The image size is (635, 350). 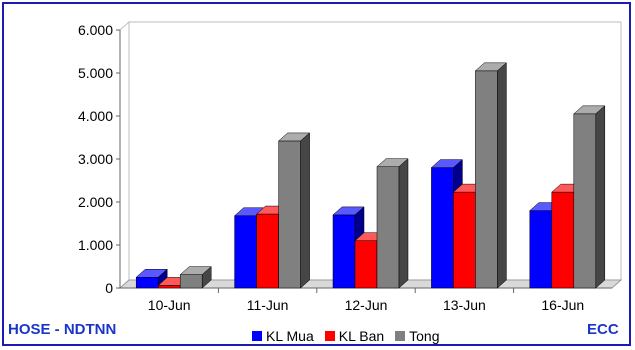 What do you see at coordinates (124, 155) in the screenshot?
I see `side-wall` at bounding box center [124, 155].